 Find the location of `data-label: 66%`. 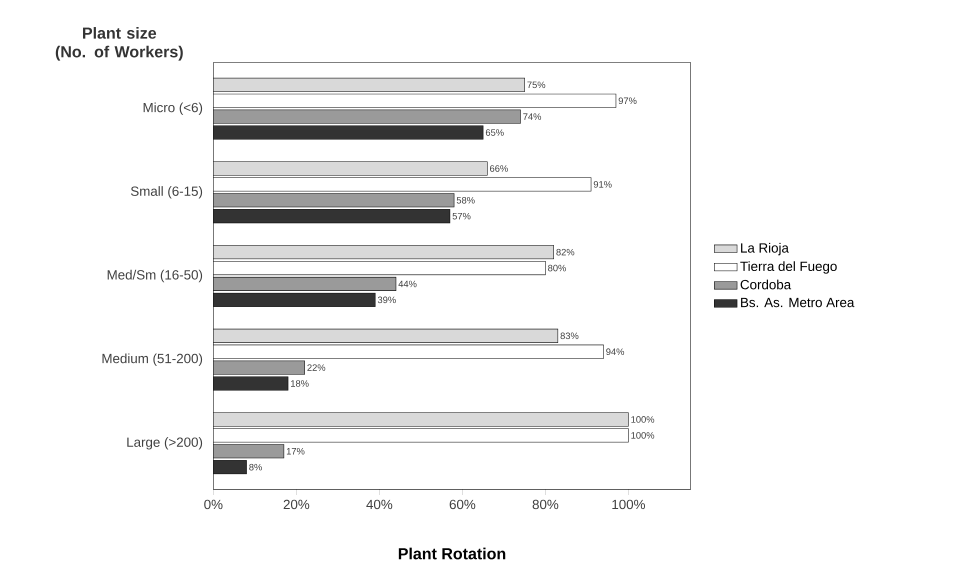

data-label: 66% is located at coordinates (499, 168).